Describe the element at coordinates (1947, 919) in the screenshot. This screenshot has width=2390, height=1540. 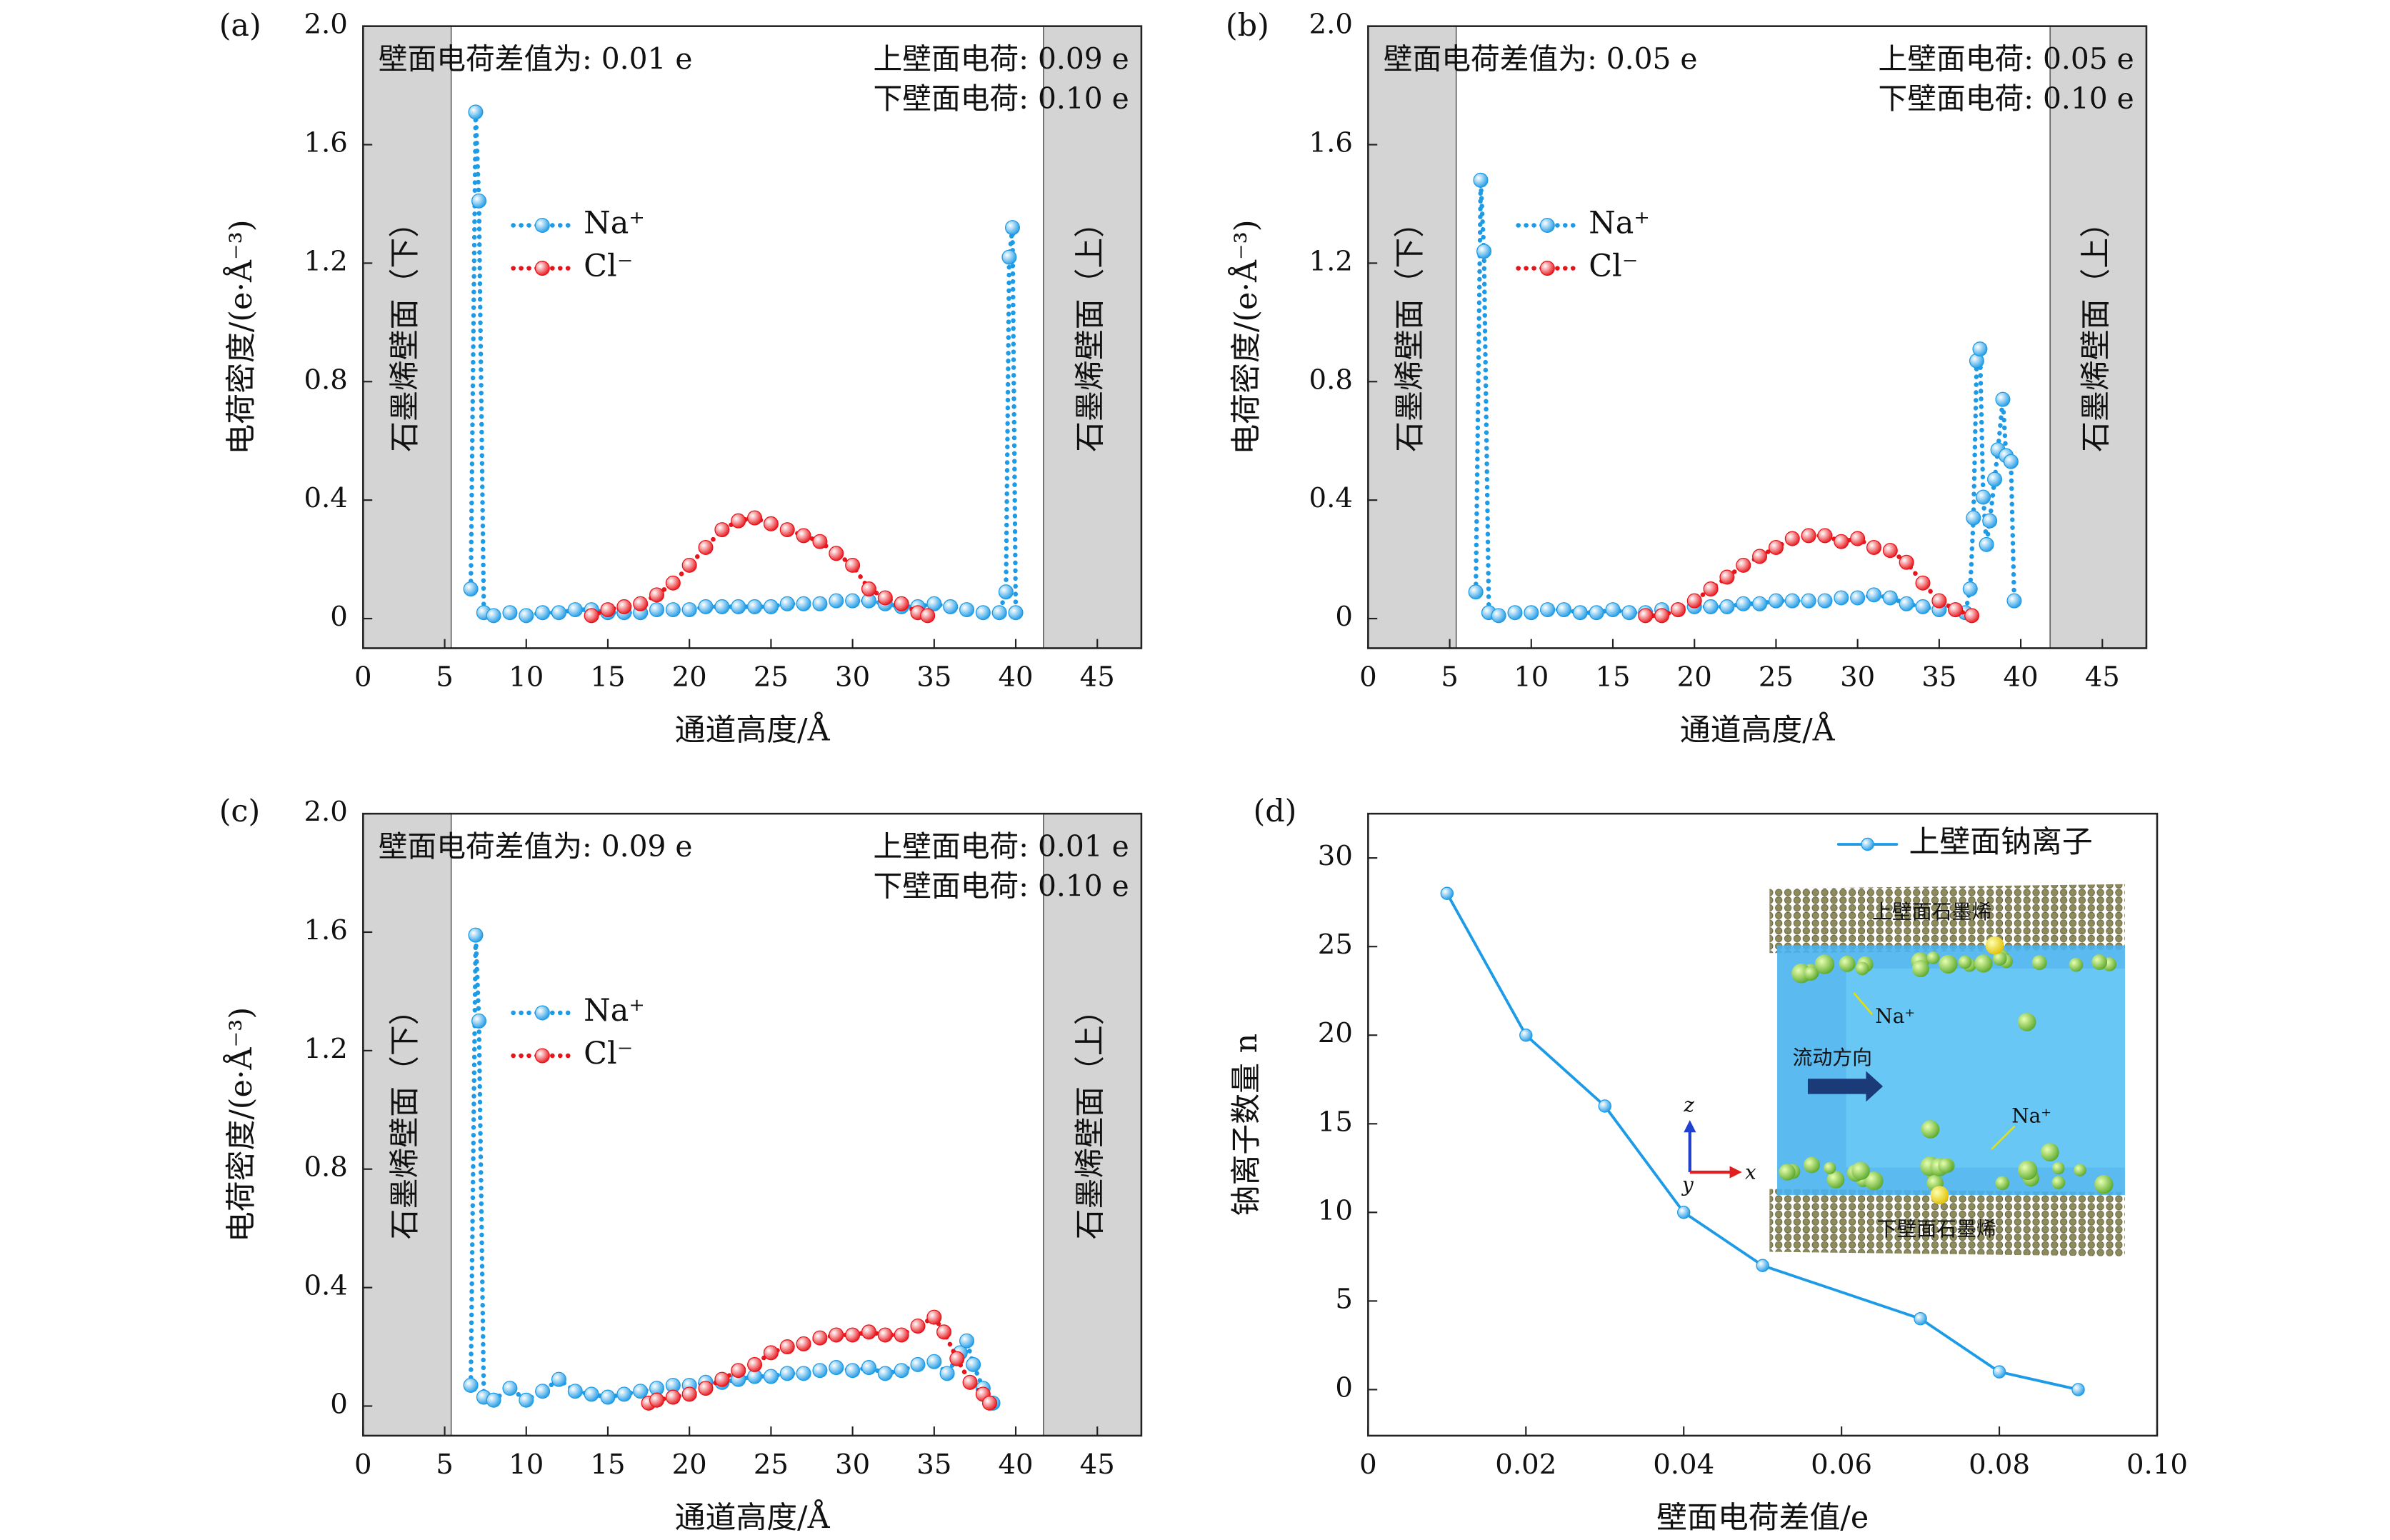
I see `top-graphene` at that location.